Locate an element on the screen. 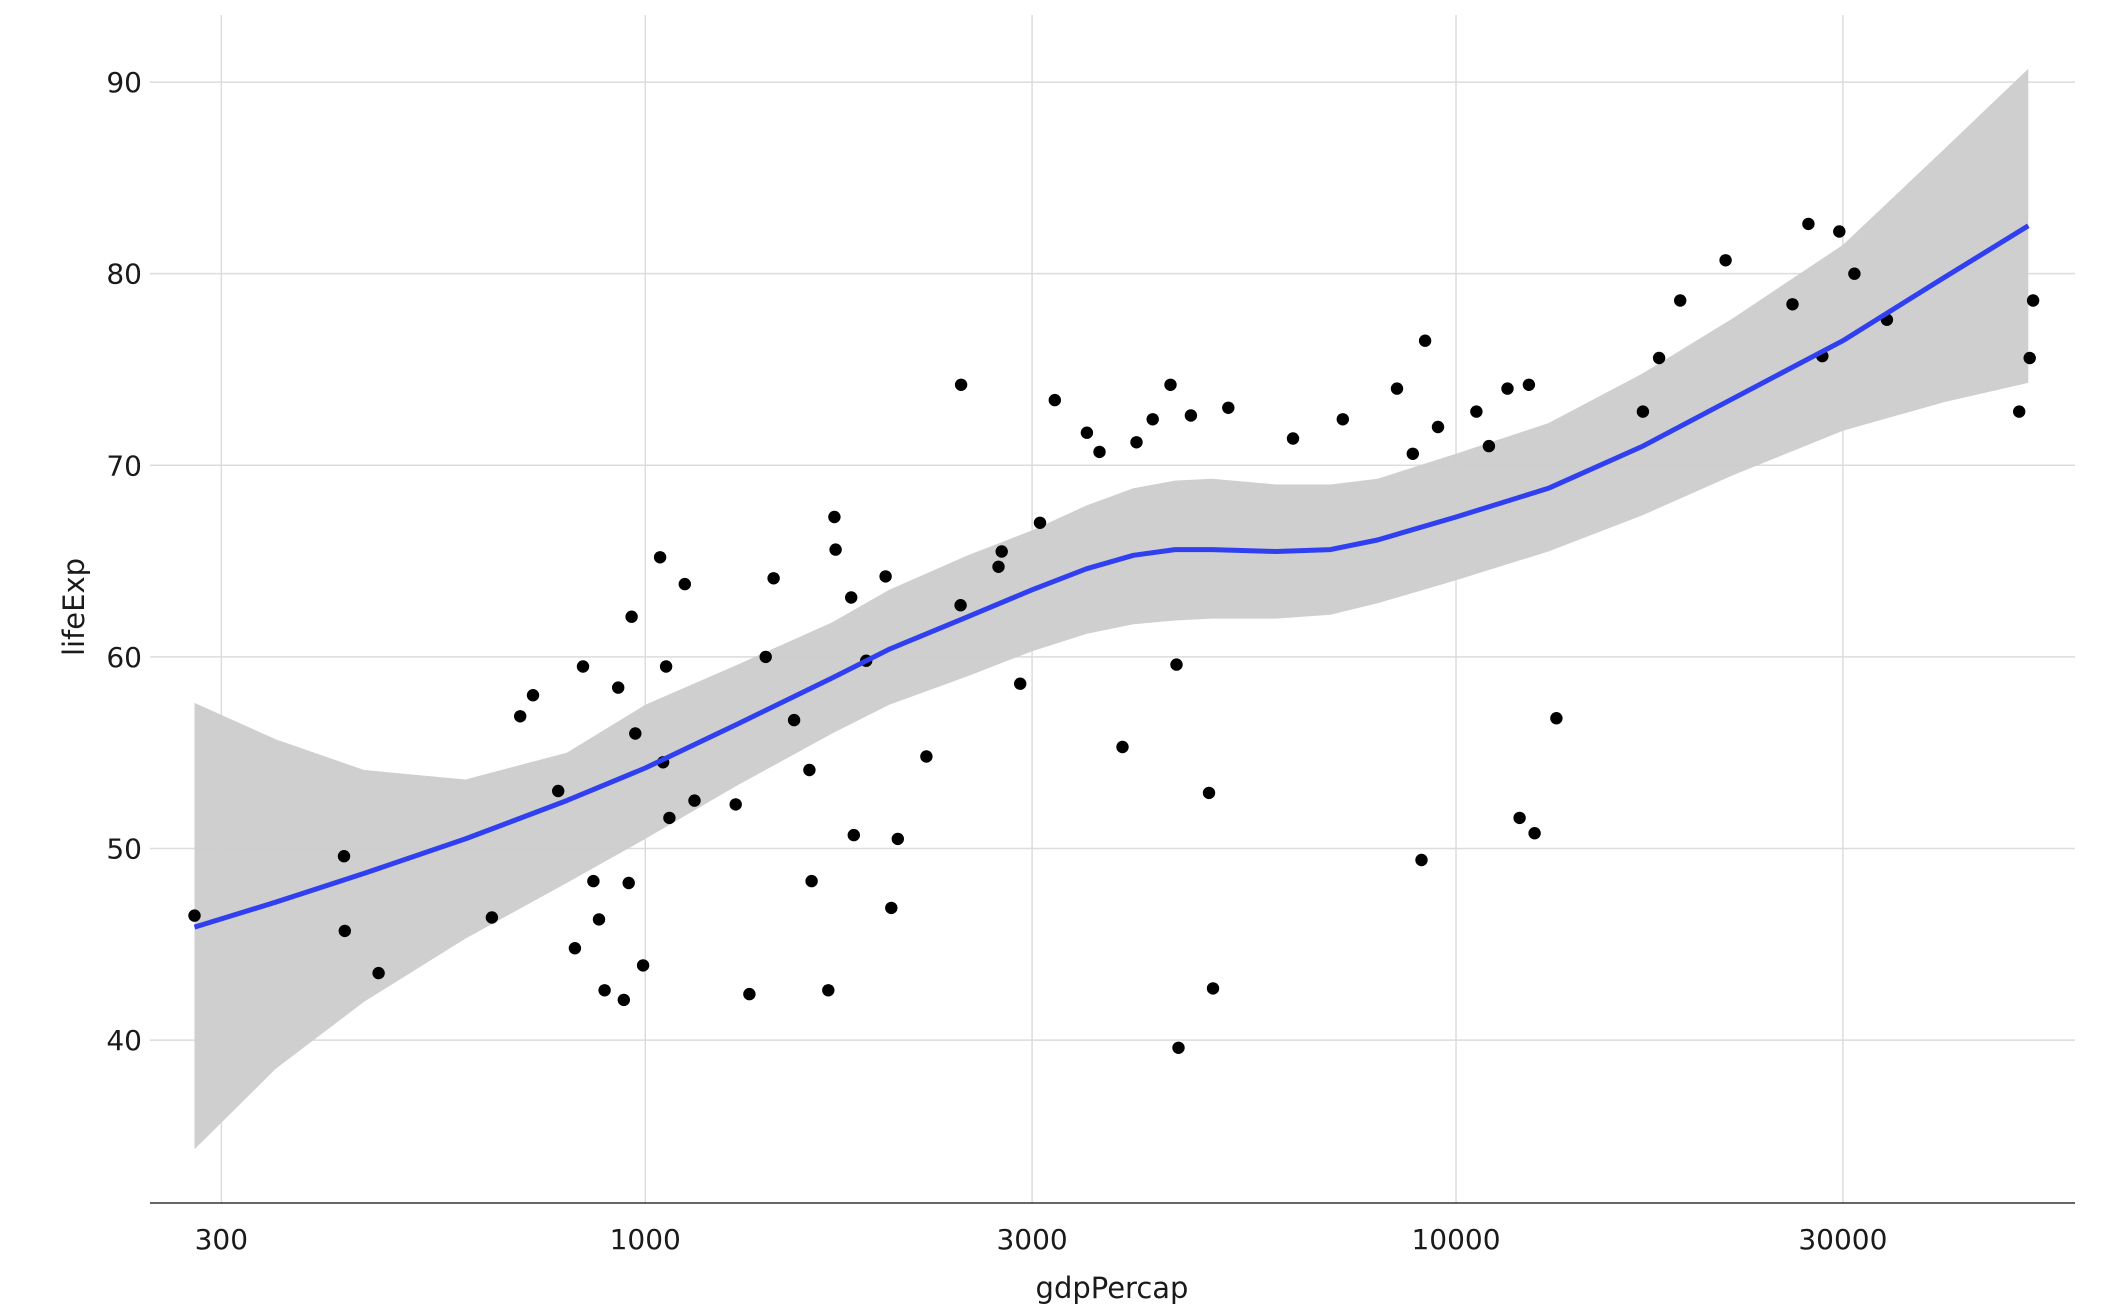  y-tick-label: 80 is located at coordinates (124, 274).